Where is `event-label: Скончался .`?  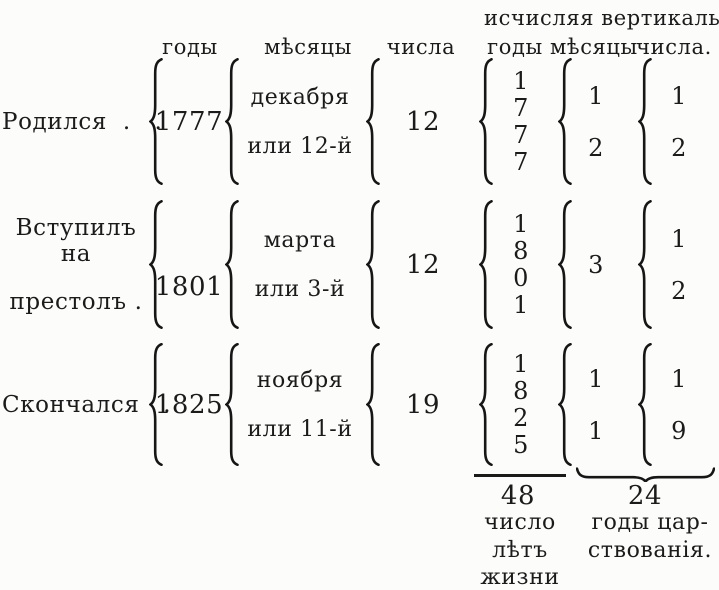 event-label: Скончался . is located at coordinates (87, 405).